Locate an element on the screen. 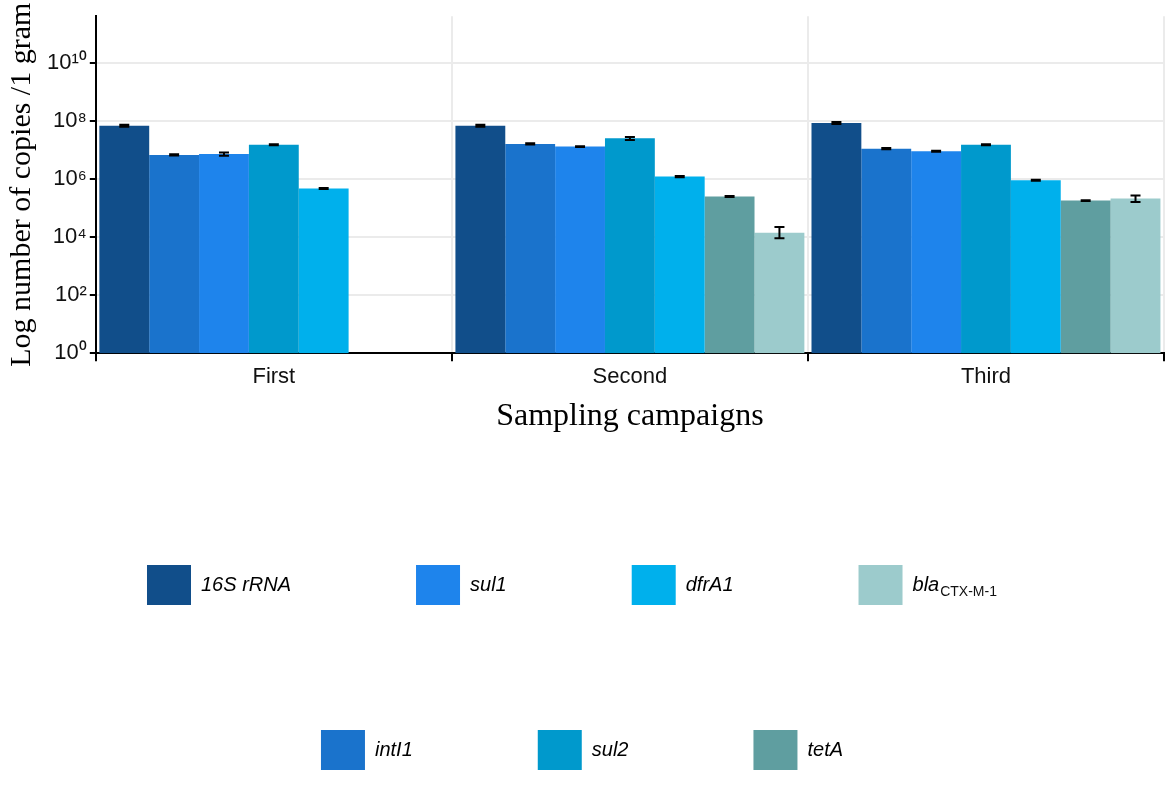 The height and width of the screenshot is (788, 1168). y-tick-label: 10⁰ is located at coordinates (70, 352).